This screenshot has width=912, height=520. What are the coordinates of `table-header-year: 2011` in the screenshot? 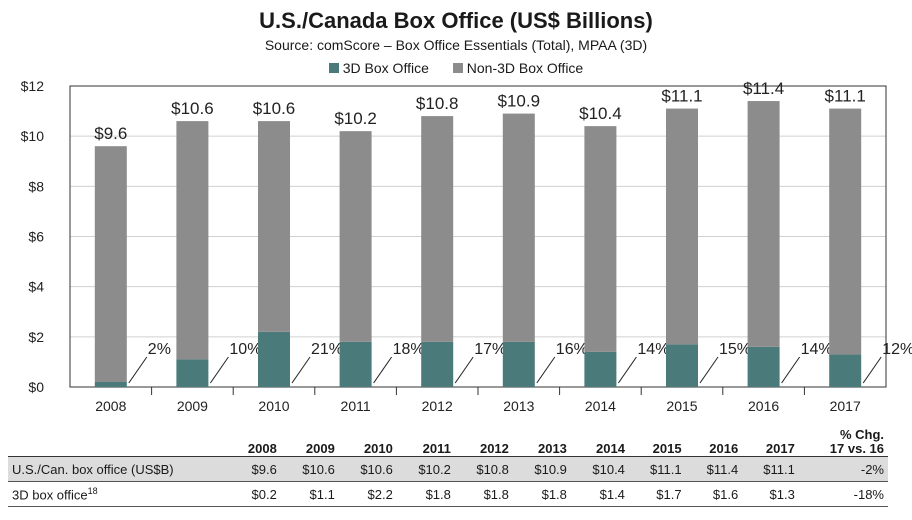 It's located at (425, 438).